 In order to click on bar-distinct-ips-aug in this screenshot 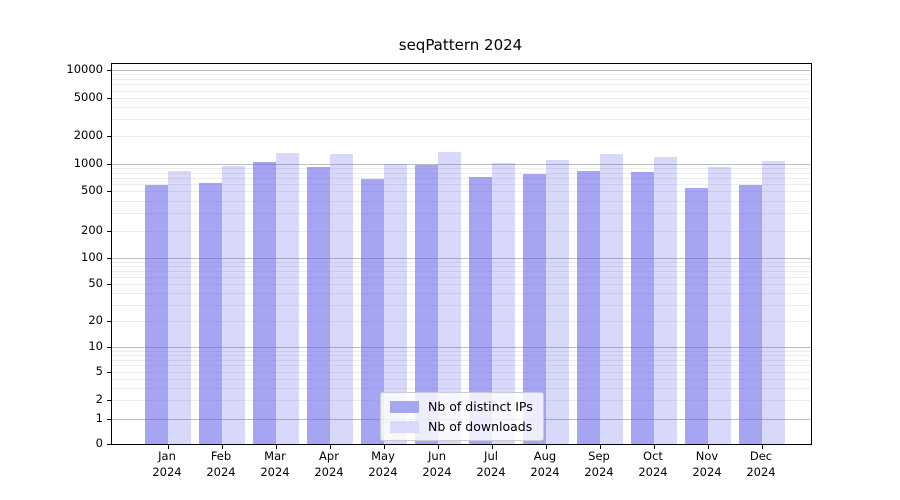, I will do `click(534, 308)`.